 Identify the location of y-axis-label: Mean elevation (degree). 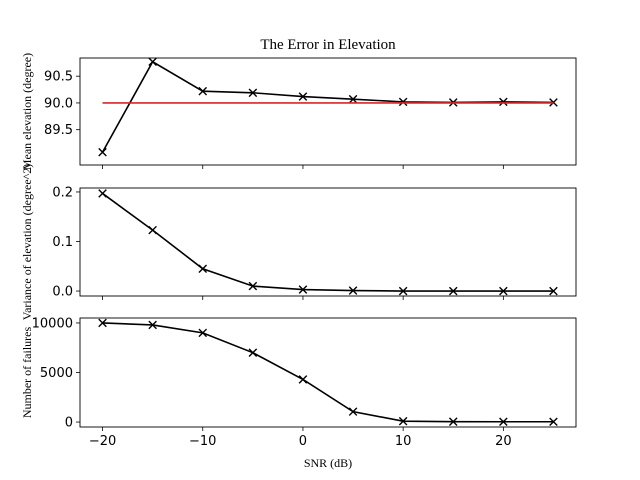
(27, 111).